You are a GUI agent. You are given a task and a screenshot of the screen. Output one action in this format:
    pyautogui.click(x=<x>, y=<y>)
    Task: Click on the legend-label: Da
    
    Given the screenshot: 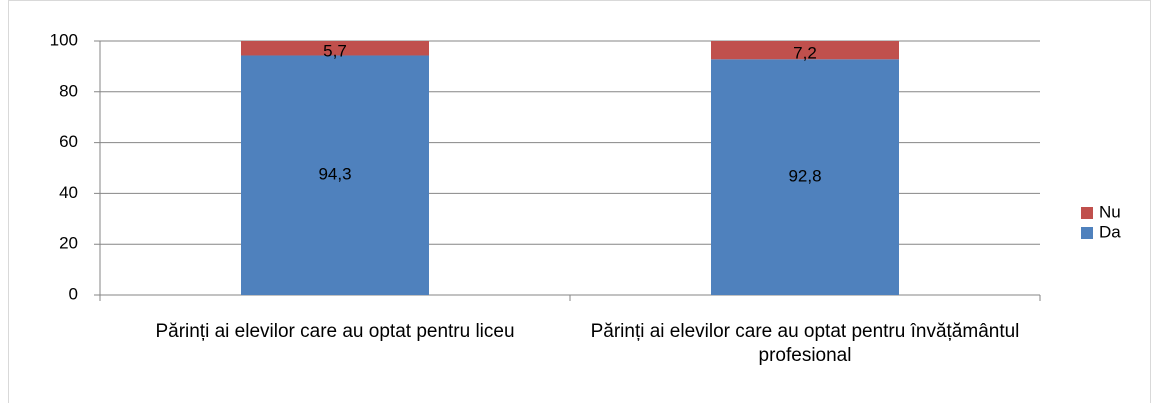 What is the action you would take?
    pyautogui.click(x=1110, y=231)
    